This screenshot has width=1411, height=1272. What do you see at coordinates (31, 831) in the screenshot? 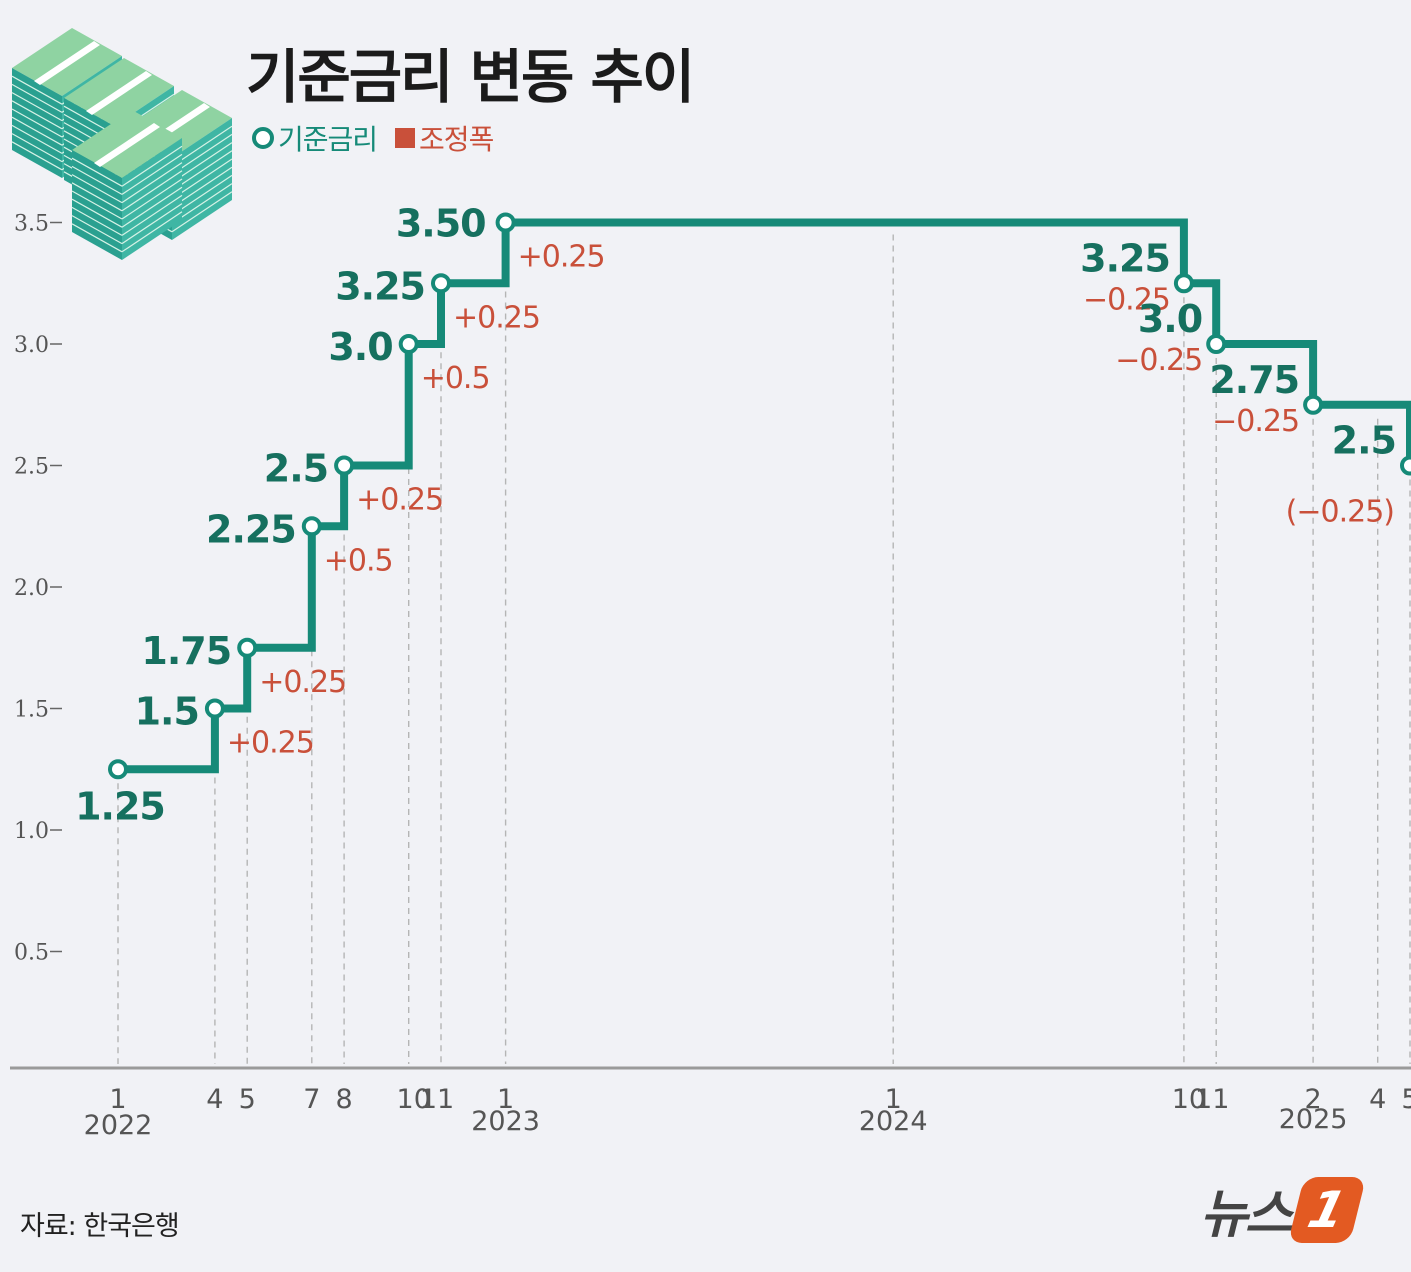
I see `y-tick-label: 1.0` at bounding box center [31, 831].